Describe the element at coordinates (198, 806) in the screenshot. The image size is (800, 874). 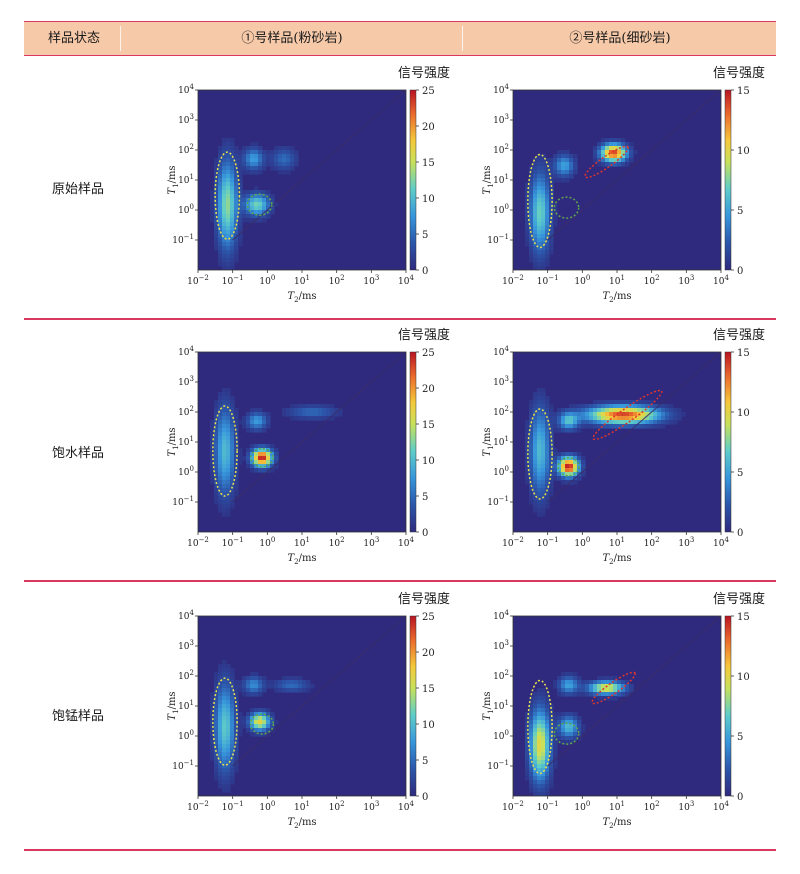
I see `x-tick-label: 10⁻²` at that location.